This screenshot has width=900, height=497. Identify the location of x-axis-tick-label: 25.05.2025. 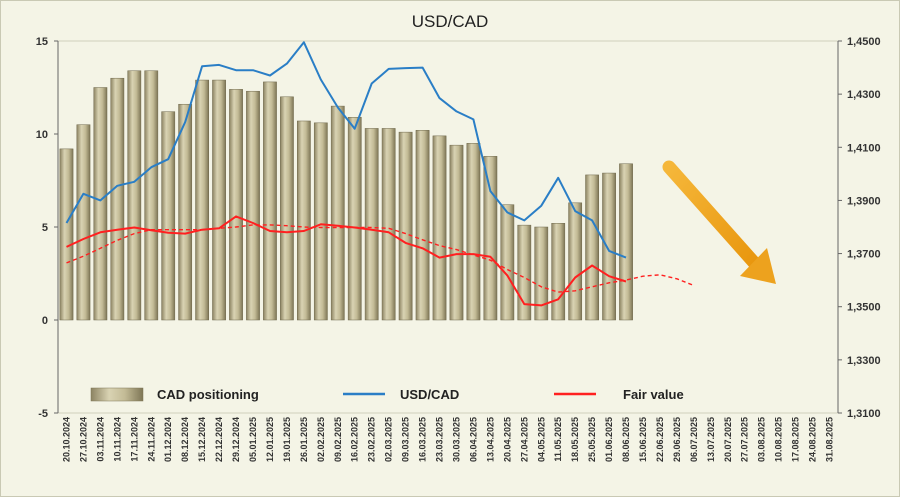
(592, 439).